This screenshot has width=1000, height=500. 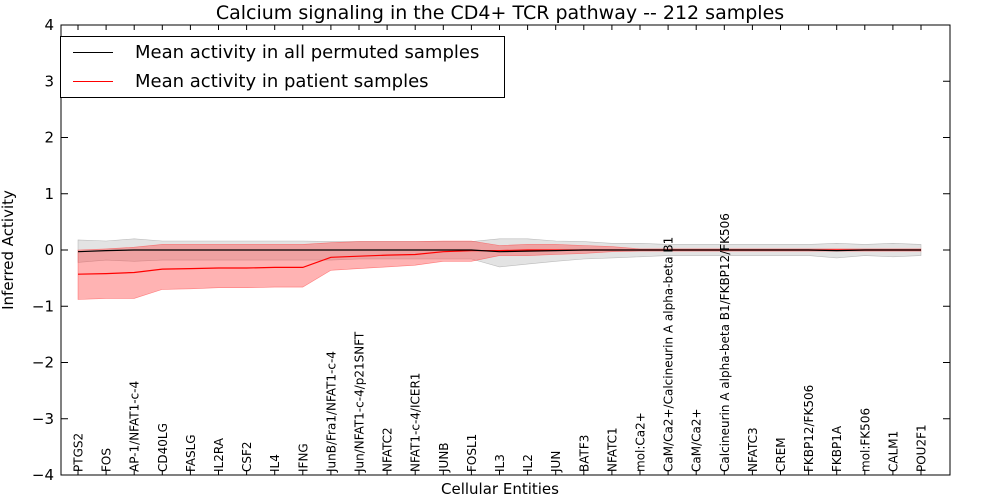 I want to click on y-tick-label: −2, so click(x=43, y=363).